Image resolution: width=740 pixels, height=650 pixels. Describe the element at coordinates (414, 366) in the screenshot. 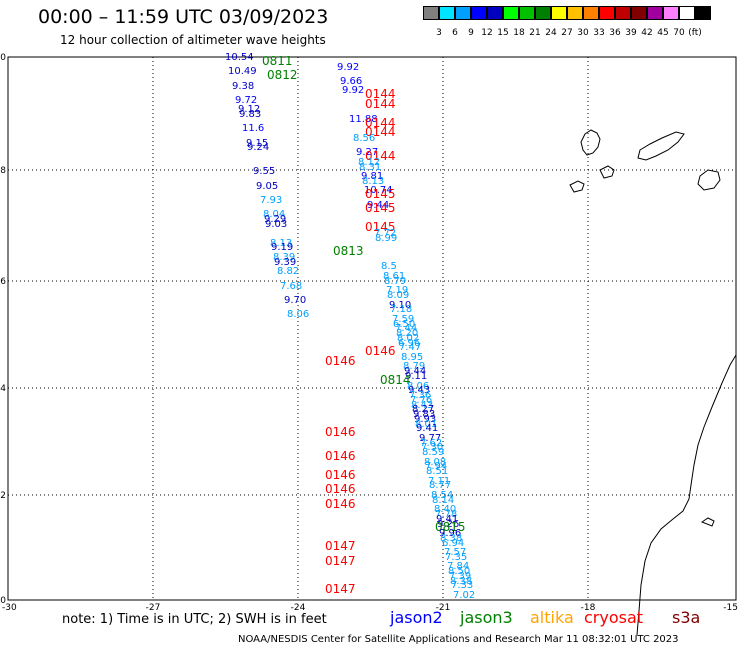

I see `wave-height-label: 8.79` at that location.